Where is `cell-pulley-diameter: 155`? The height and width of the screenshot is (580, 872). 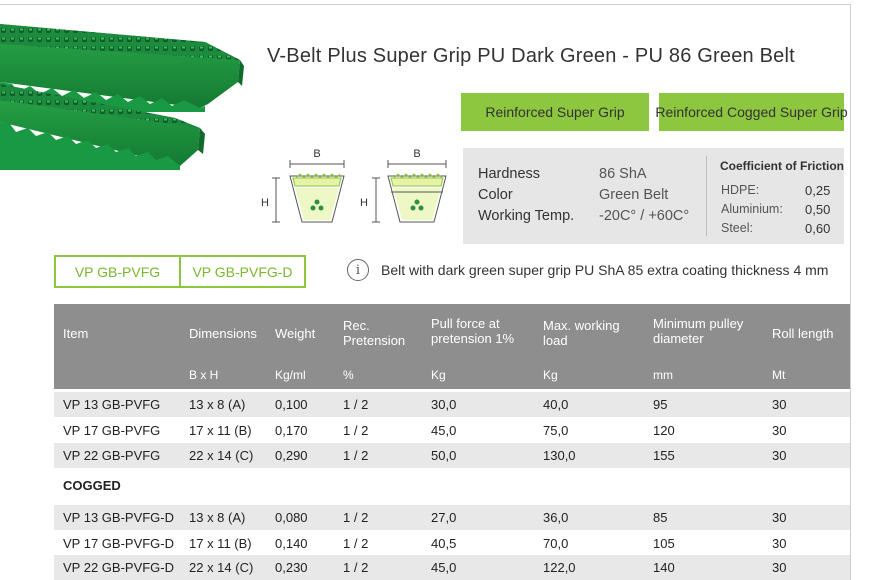
cell-pulley-diameter: 155 is located at coordinates (664, 455).